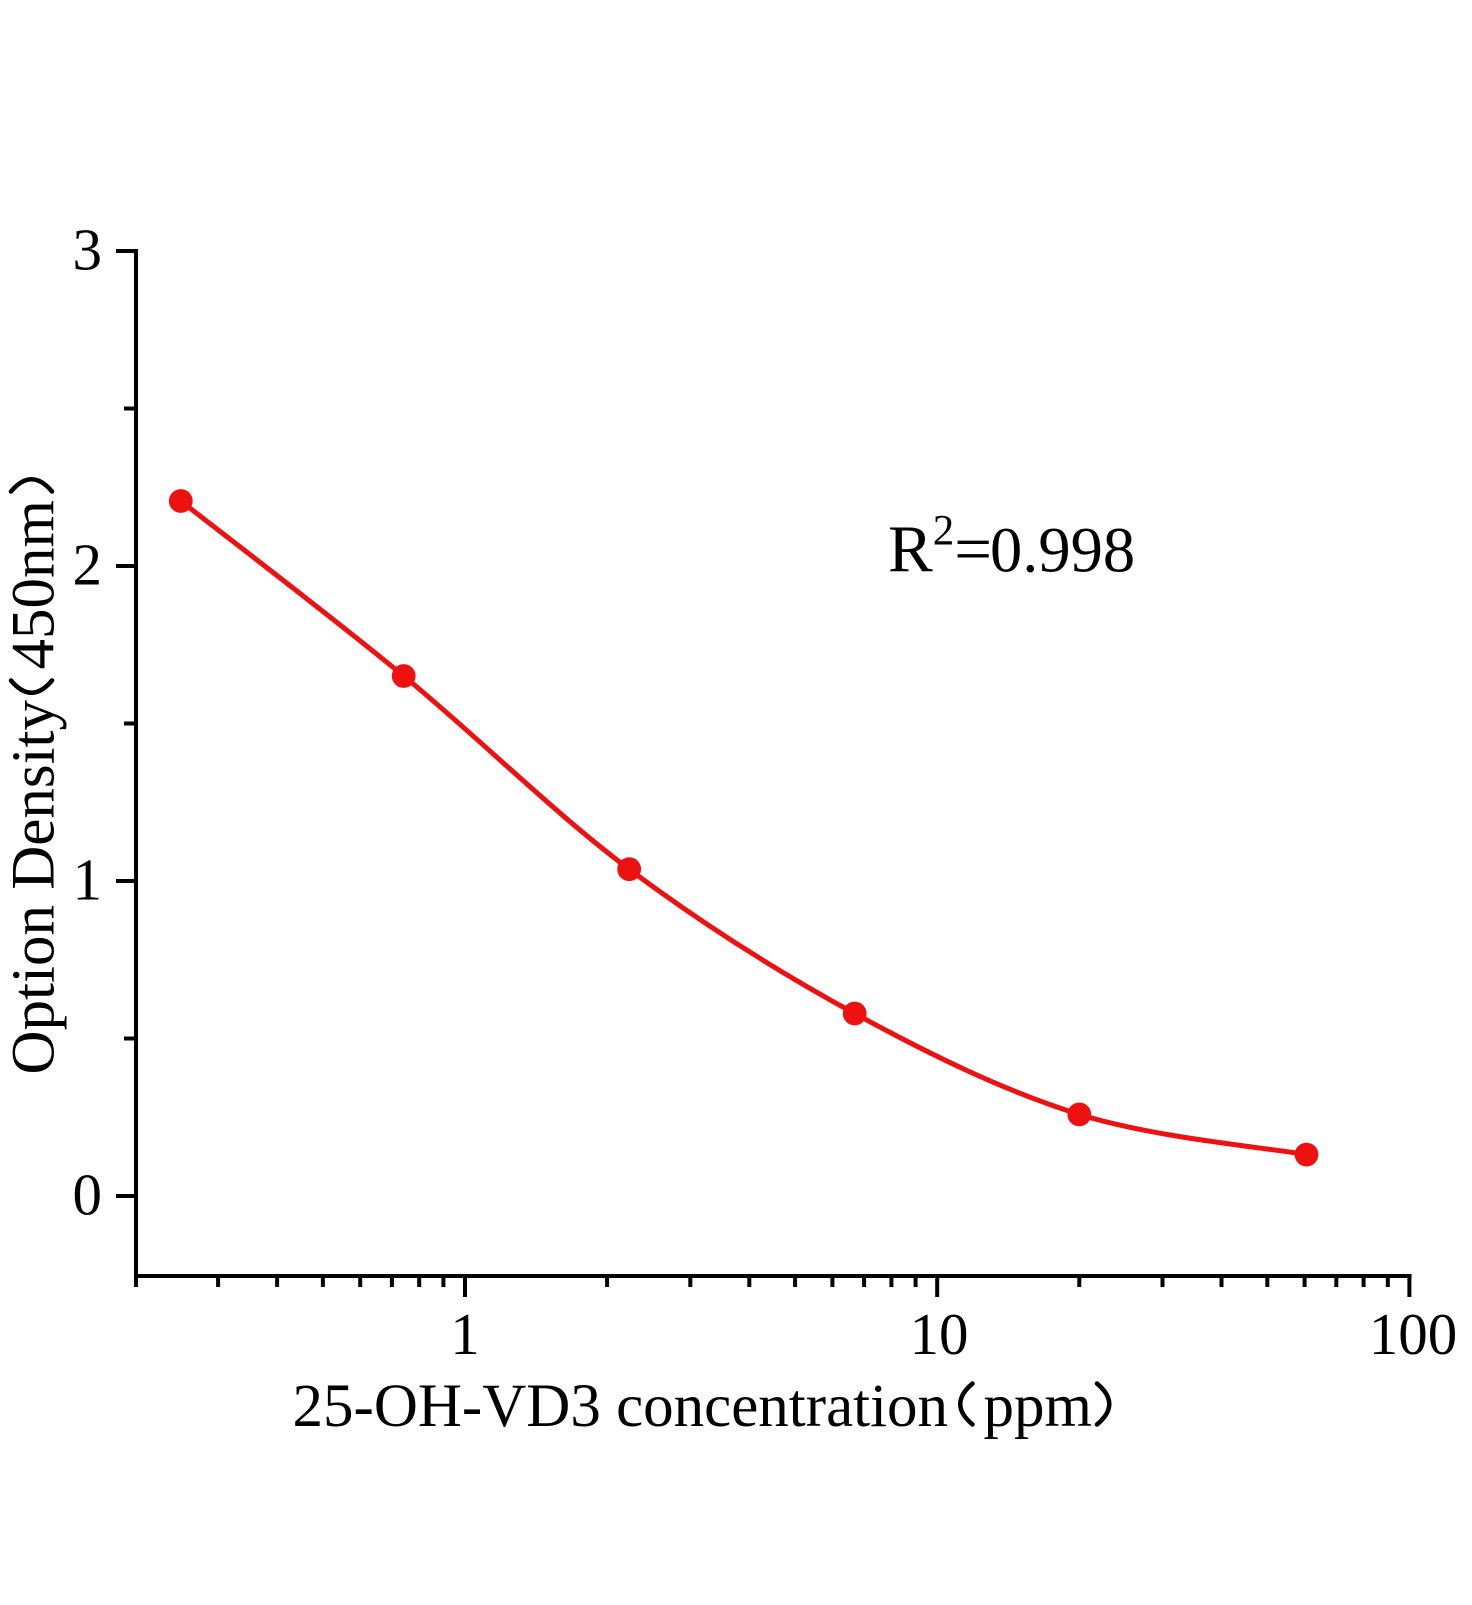  Describe the element at coordinates (939, 1334) in the screenshot. I see `svg-text: 10` at that location.